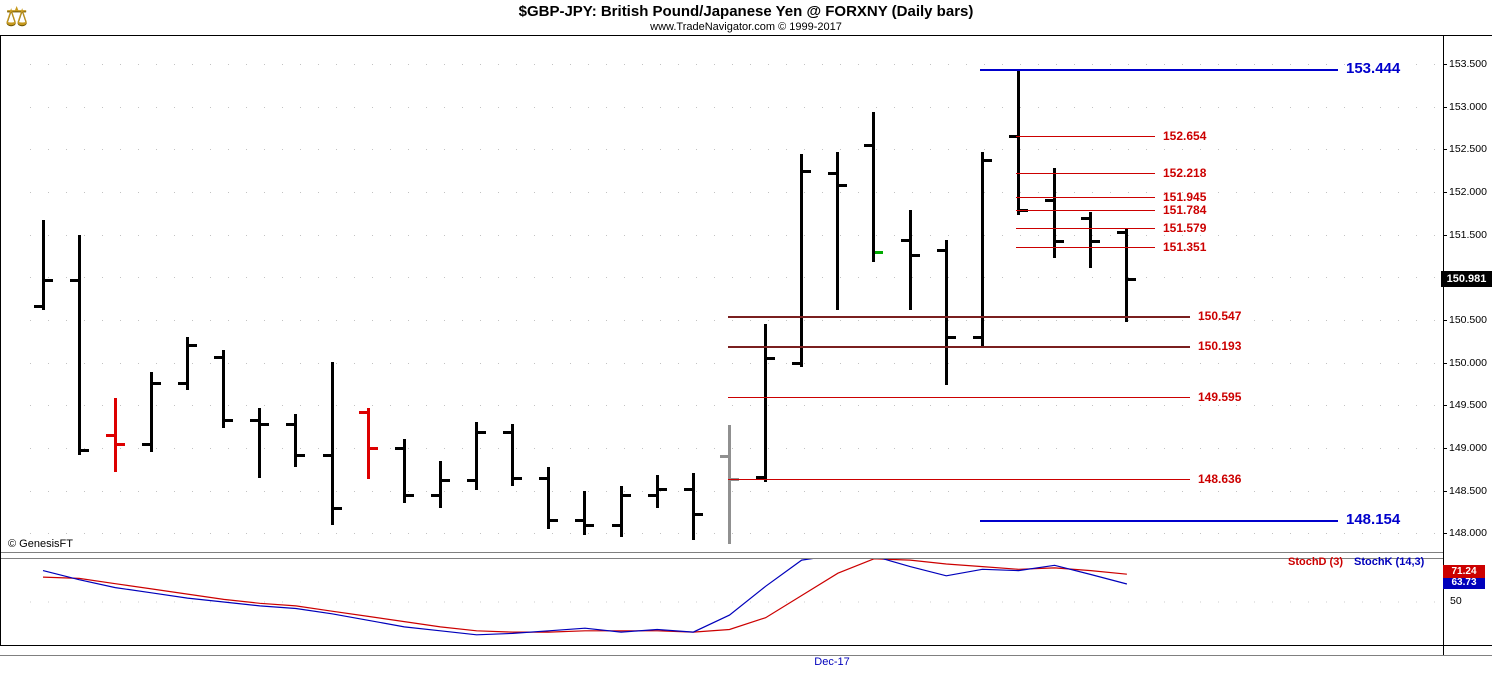  What do you see at coordinates (721, 602) in the screenshot?
I see `stochastic-panel` at bounding box center [721, 602].